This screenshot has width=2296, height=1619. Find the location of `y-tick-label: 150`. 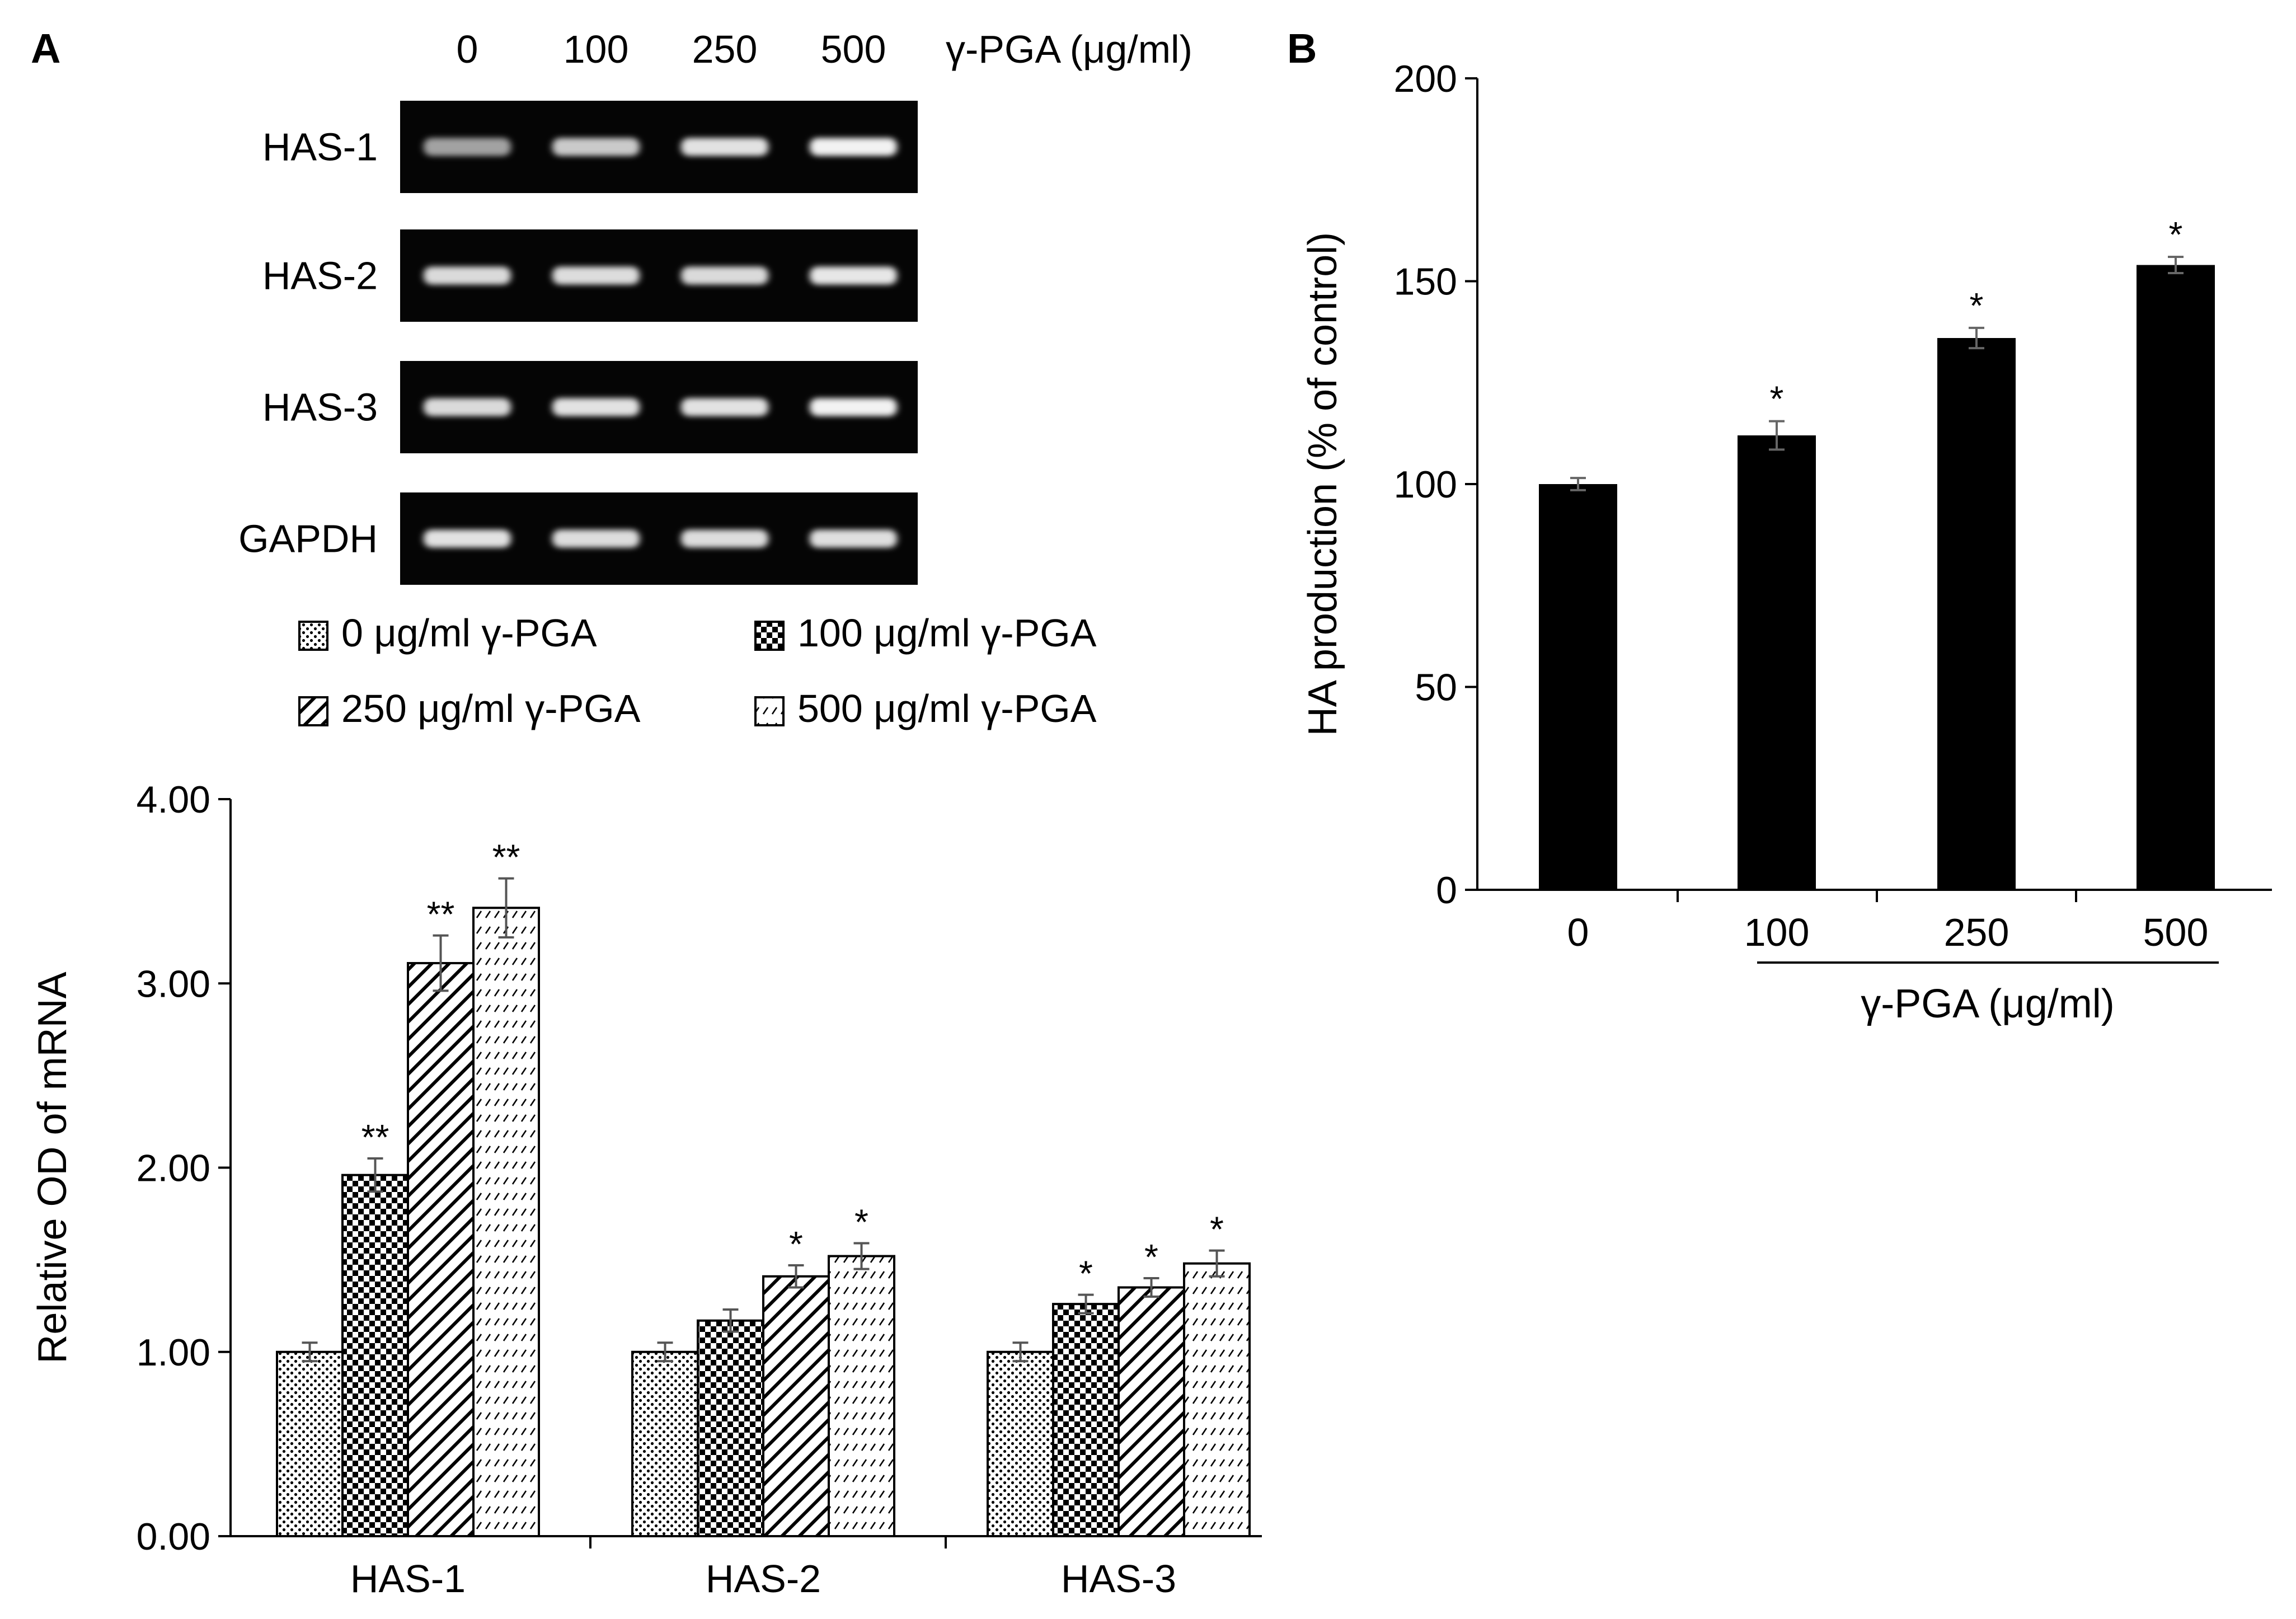

y-tick-label: 150 is located at coordinates (1425, 282).